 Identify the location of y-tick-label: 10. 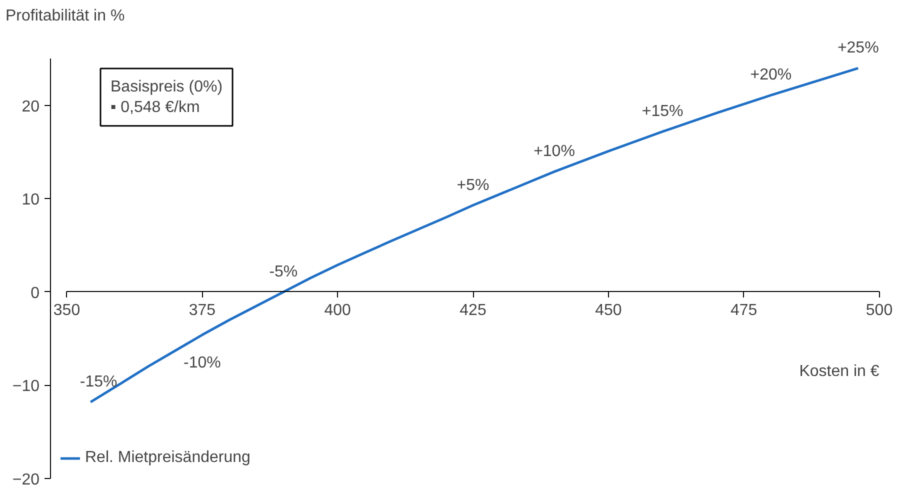
(31, 200).